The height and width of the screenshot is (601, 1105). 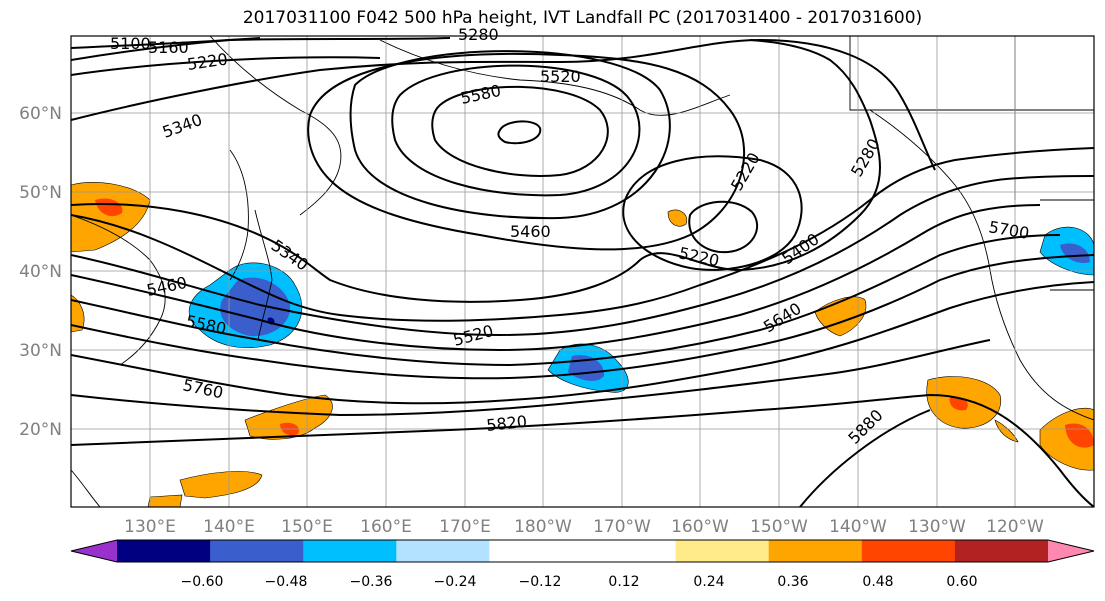 I want to click on colorbar-tick-label: 0.48, so click(x=877, y=582).